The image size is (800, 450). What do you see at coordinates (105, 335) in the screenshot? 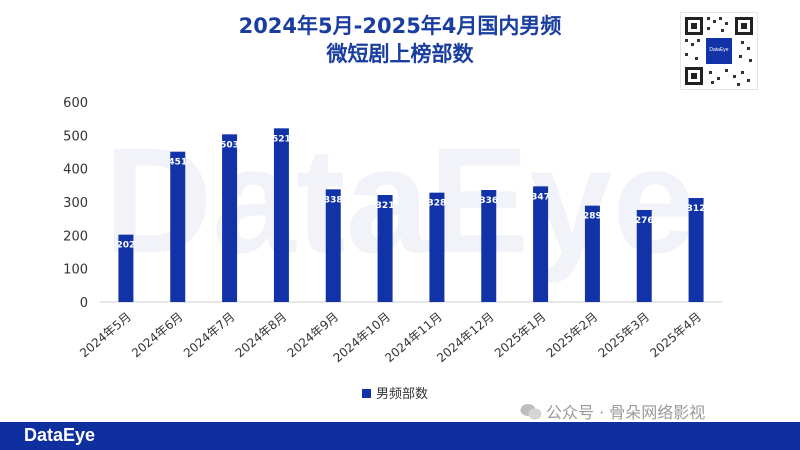
I see `x-tick-label: 2024年5月` at bounding box center [105, 335].